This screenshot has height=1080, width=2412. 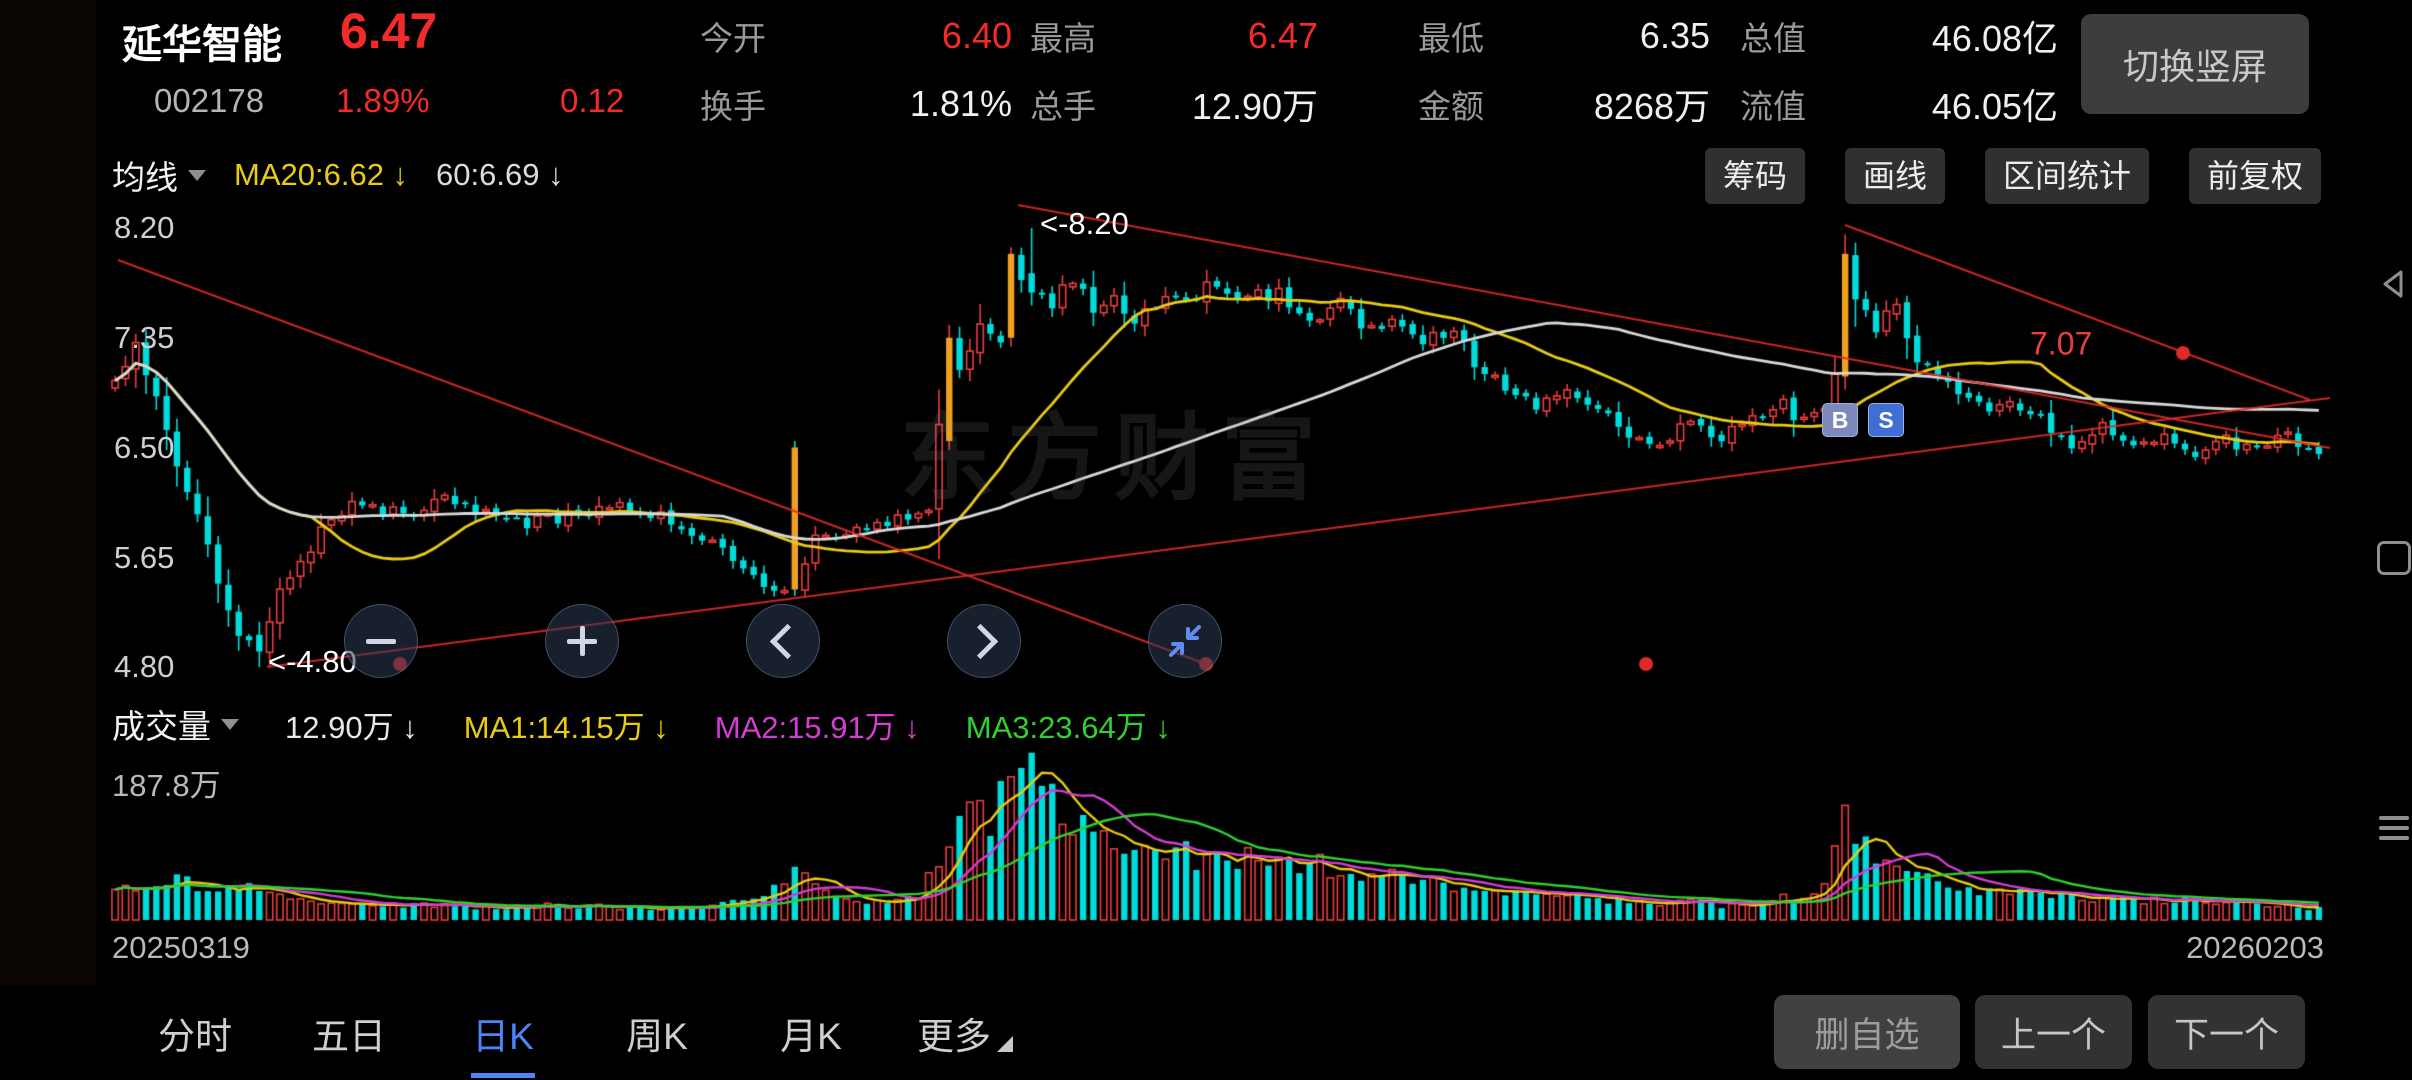 I want to click on chart-tools: 筹码 画线 区间统计 前复权, so click(x=2012, y=176).